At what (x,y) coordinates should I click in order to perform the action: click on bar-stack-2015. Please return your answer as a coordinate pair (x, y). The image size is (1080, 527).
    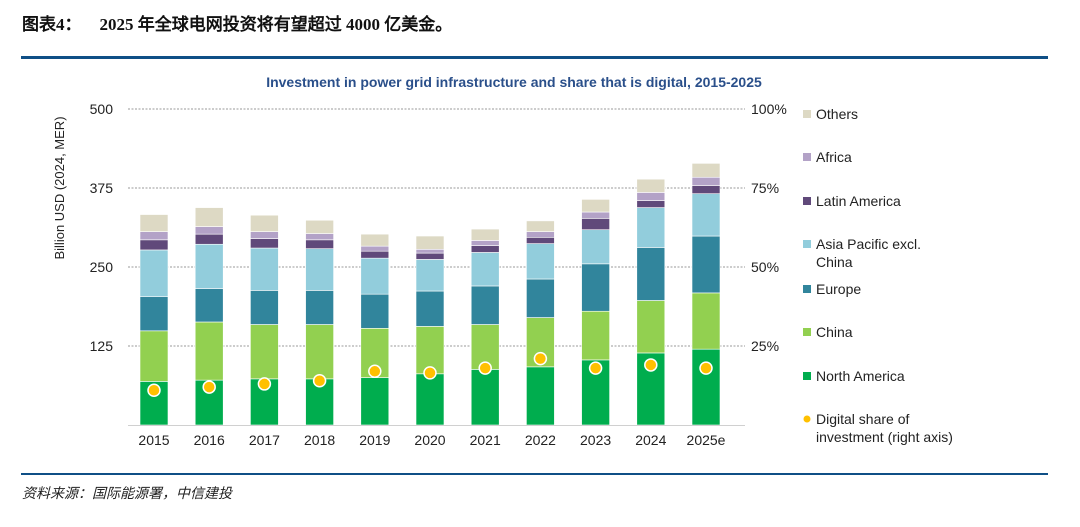
    Looking at the image, I should click on (154, 320).